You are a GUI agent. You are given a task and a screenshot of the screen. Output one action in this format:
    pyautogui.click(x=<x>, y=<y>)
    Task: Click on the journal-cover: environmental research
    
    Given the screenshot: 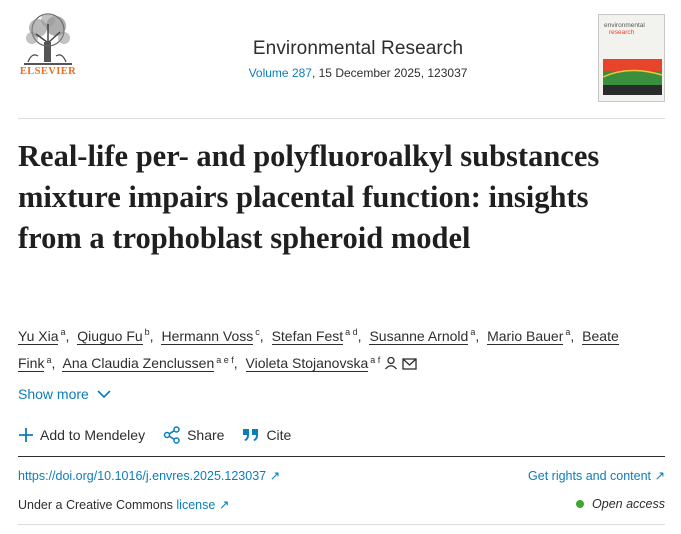 What is the action you would take?
    pyautogui.click(x=631, y=58)
    